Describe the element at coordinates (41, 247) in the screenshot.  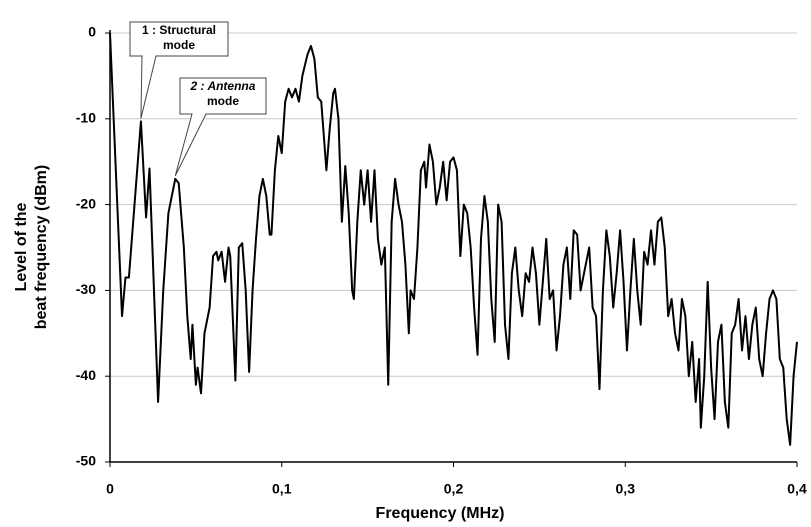
I see `y-axis-title: beat frequency (dBm)` at that location.